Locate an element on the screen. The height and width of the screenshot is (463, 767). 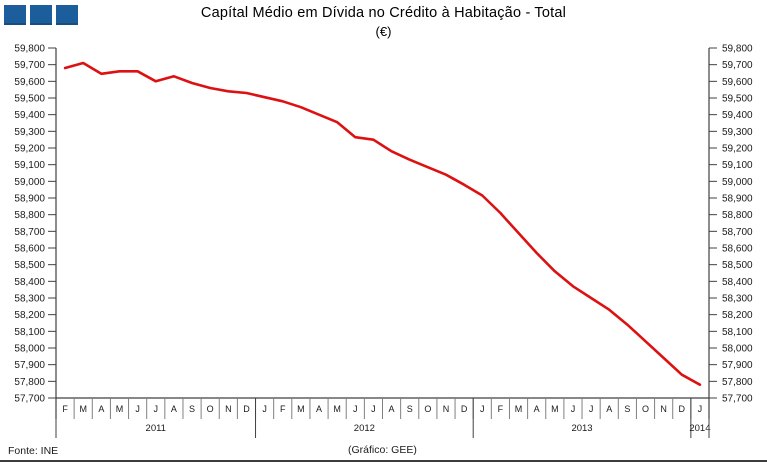
y-tick-label-left: 58,500 is located at coordinates (29, 265).